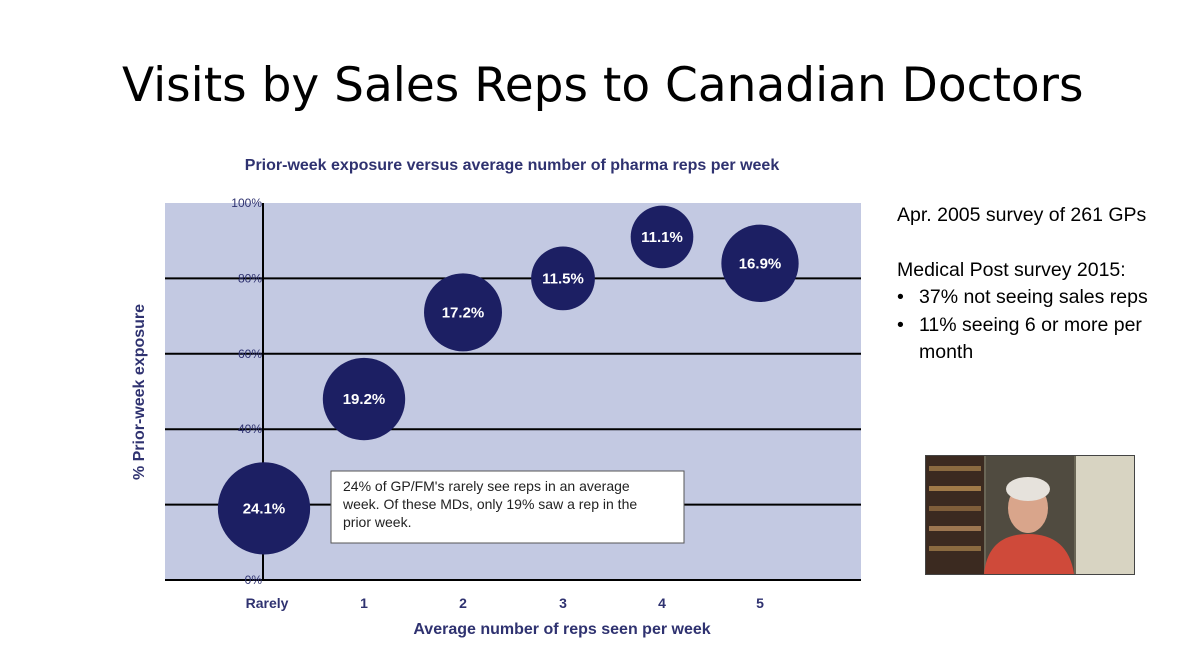 The image size is (1200, 649). What do you see at coordinates (254, 580) in the screenshot?
I see `y-tick-label: 0%` at bounding box center [254, 580].